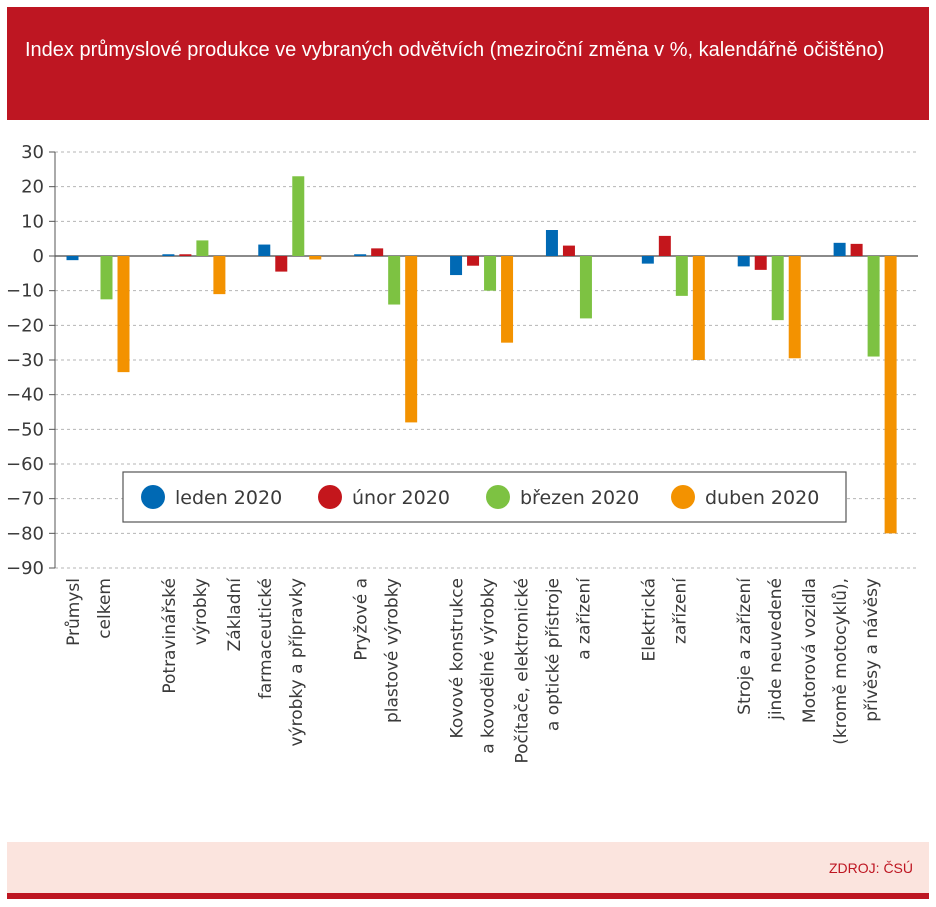  I want to click on legend-label: únor 2020, so click(401, 498).